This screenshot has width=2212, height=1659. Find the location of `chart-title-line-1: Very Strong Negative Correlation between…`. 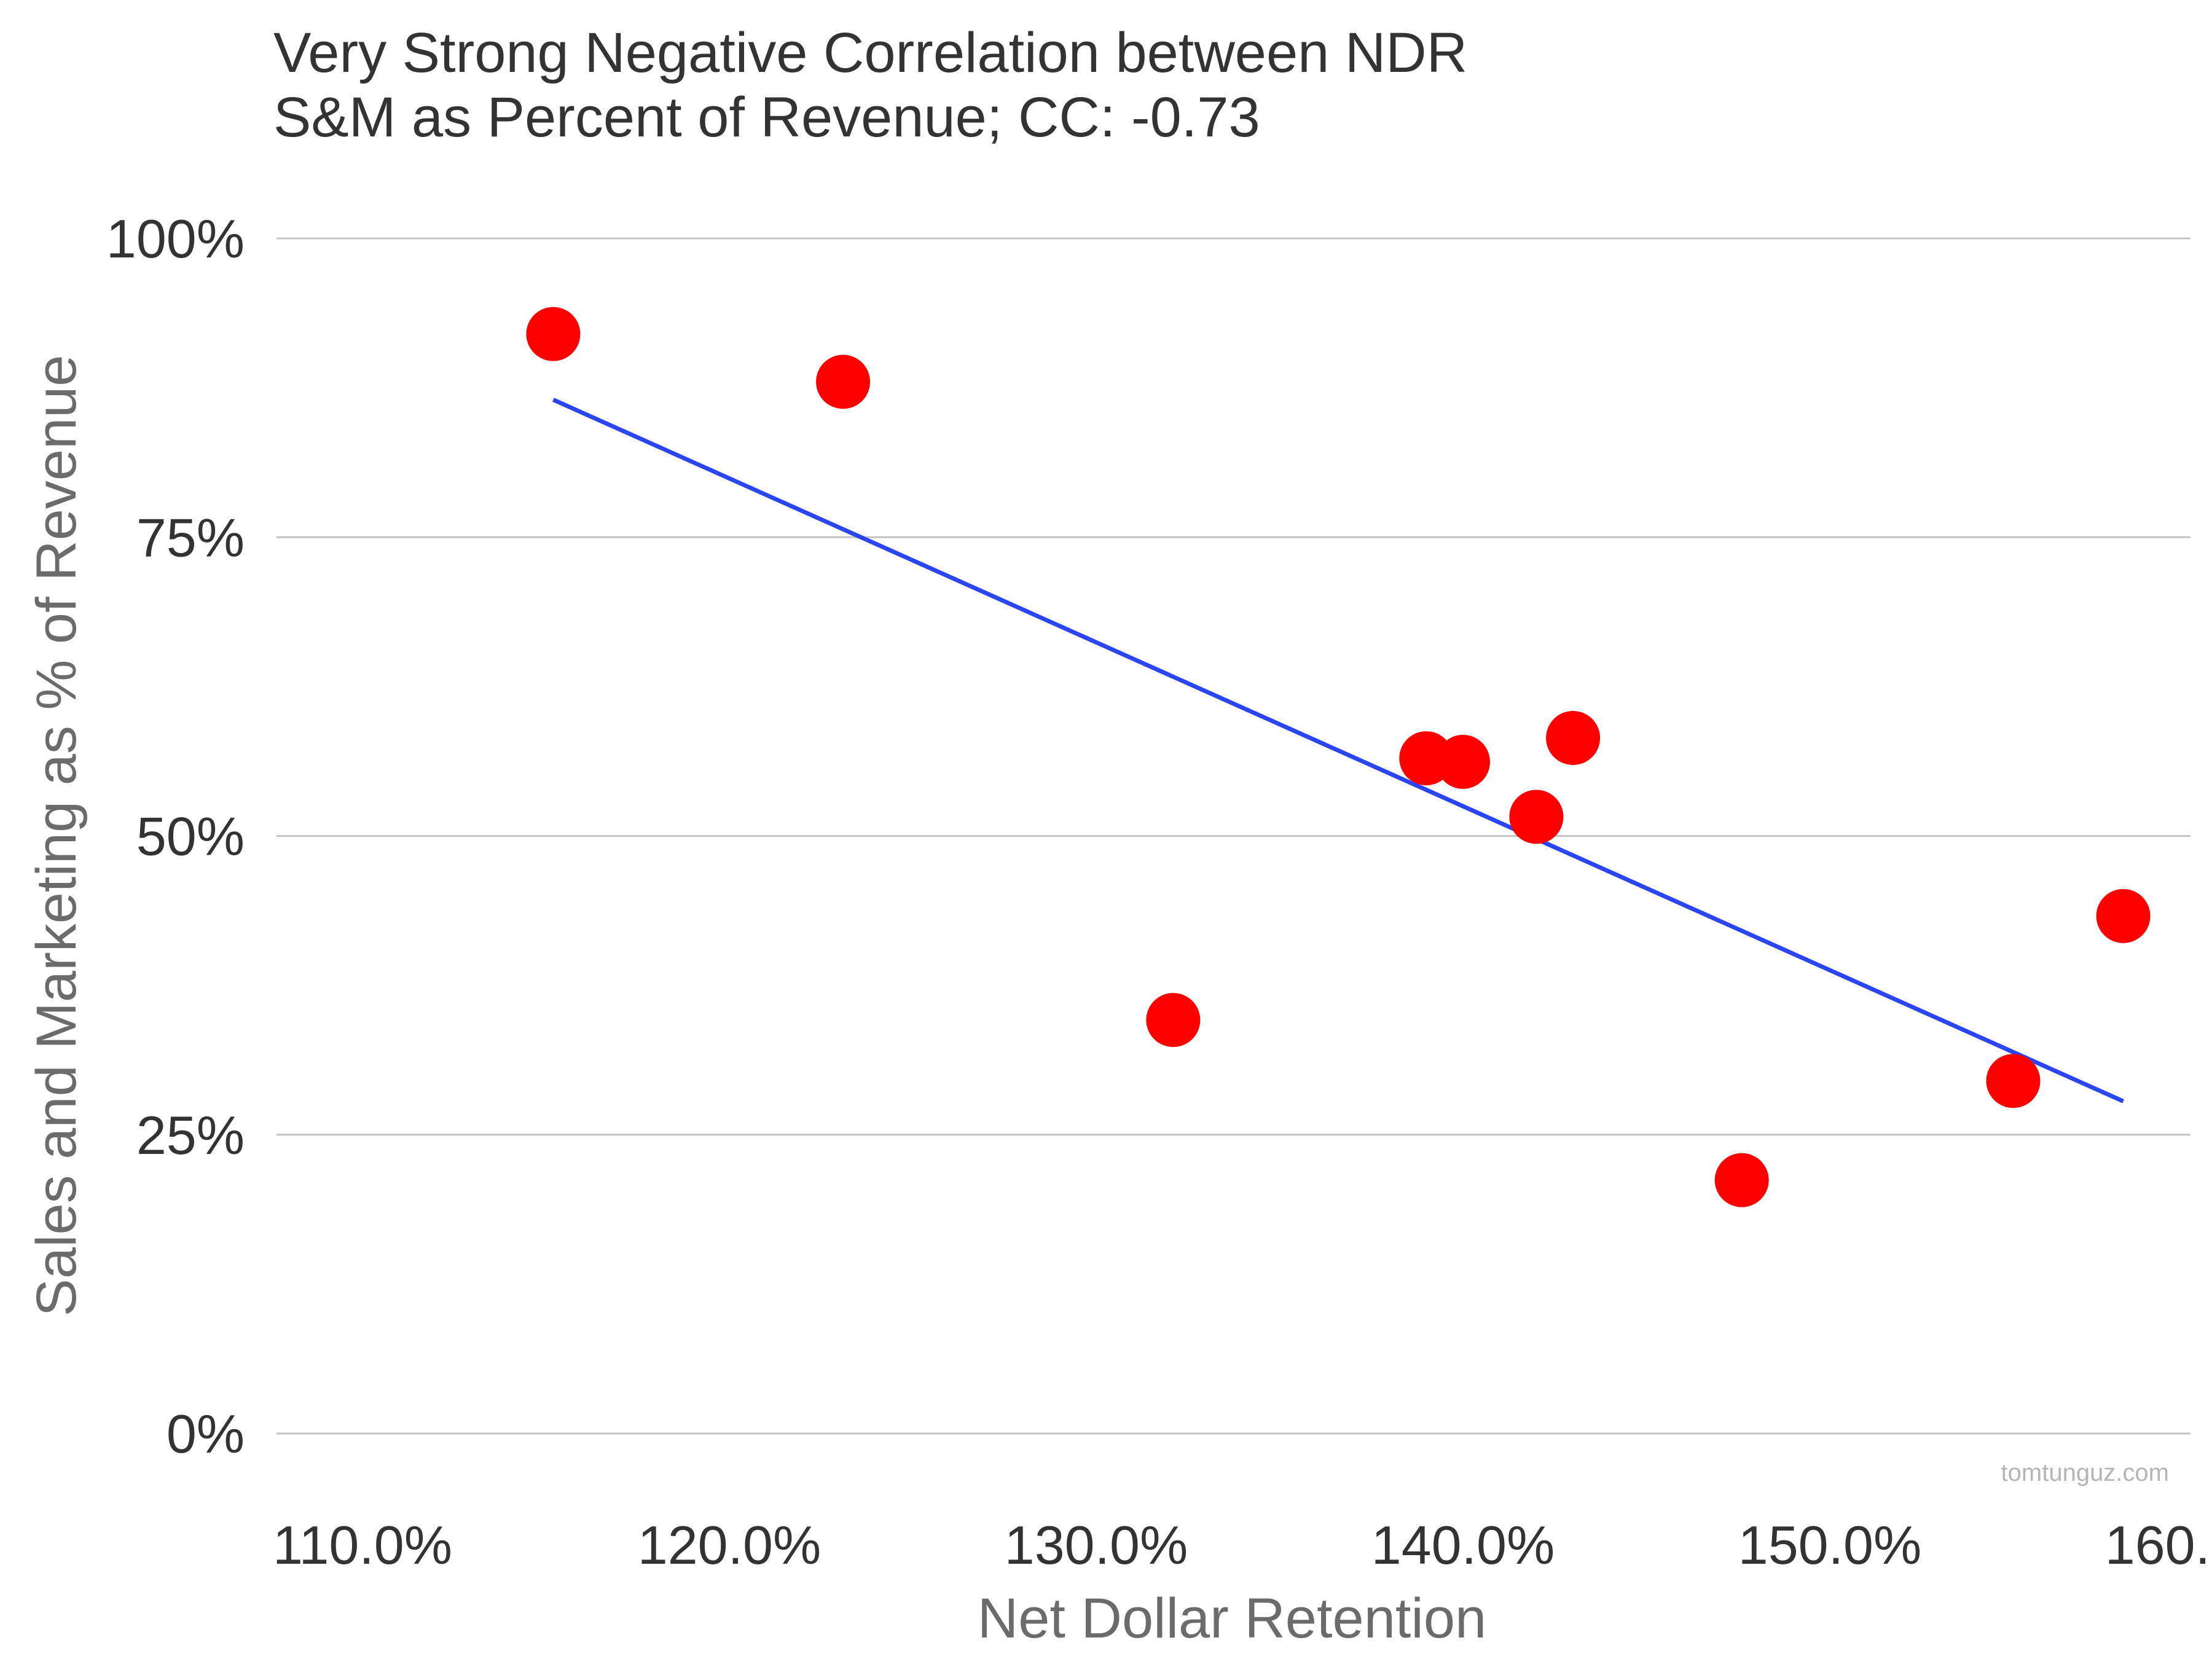

chart-title-line-1: Very Strong Negative Correlation between… is located at coordinates (870, 53).